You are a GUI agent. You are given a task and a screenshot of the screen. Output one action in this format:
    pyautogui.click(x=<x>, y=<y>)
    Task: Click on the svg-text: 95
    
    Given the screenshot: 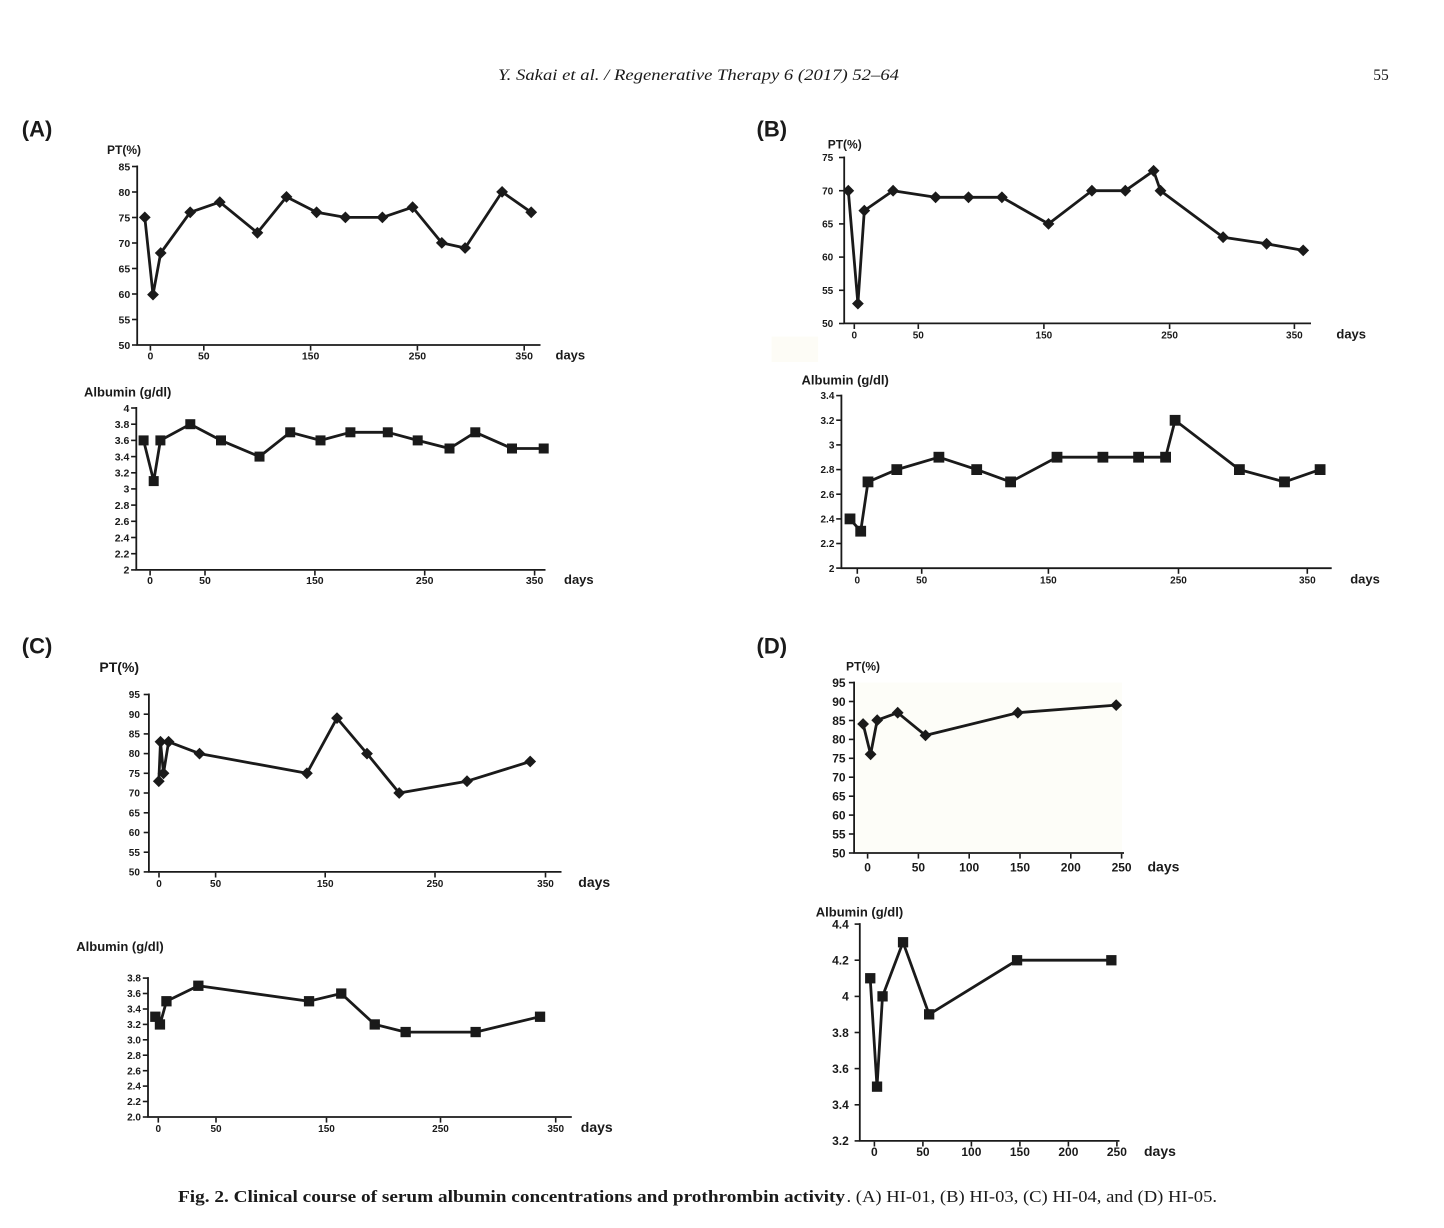 What is the action you would take?
    pyautogui.click(x=135, y=695)
    